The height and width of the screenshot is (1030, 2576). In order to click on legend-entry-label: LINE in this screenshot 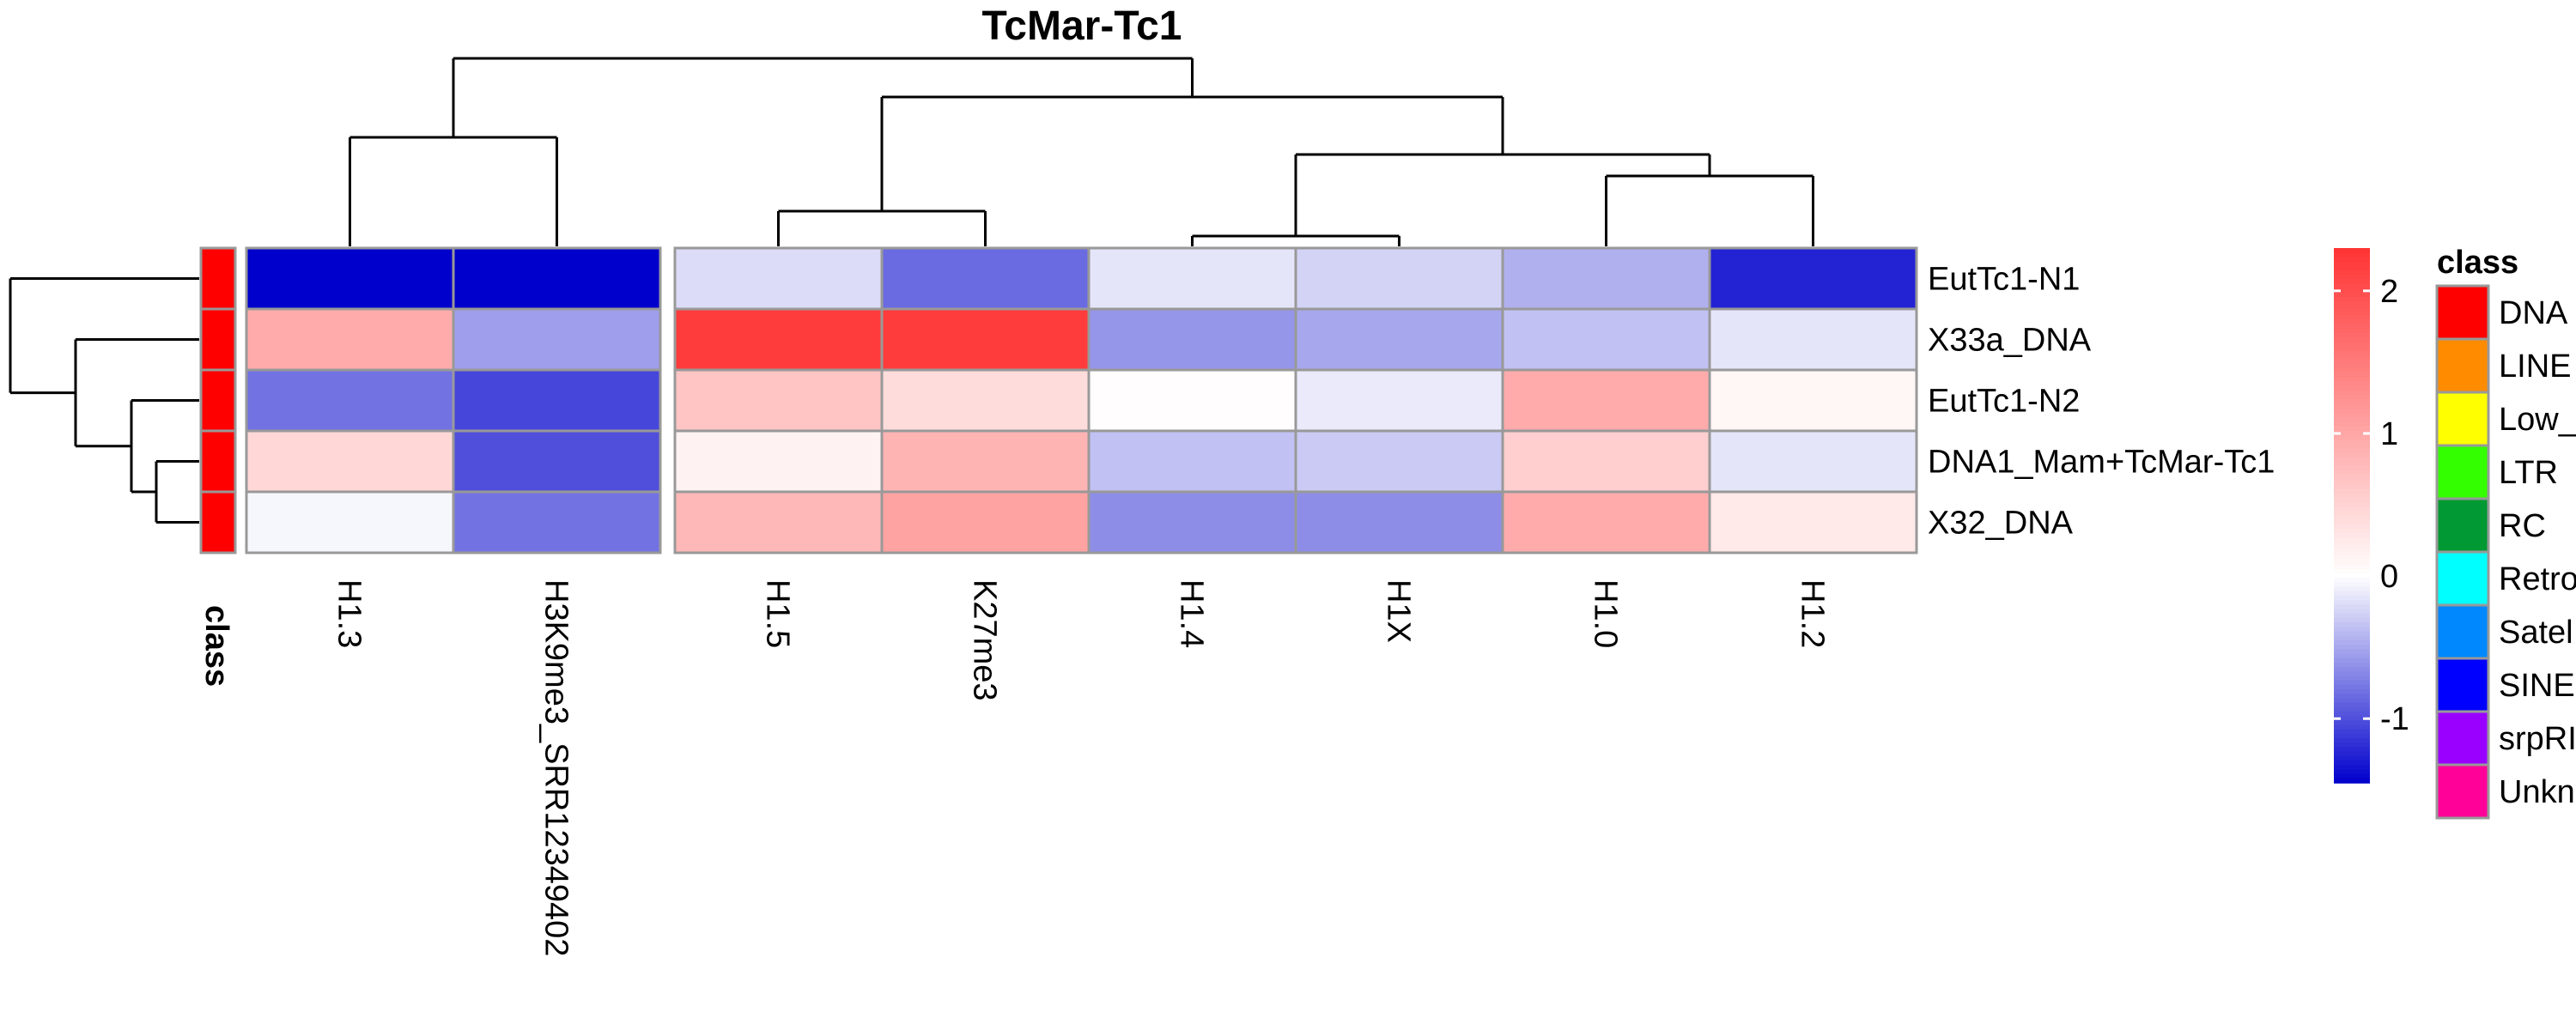, I will do `click(2535, 366)`.